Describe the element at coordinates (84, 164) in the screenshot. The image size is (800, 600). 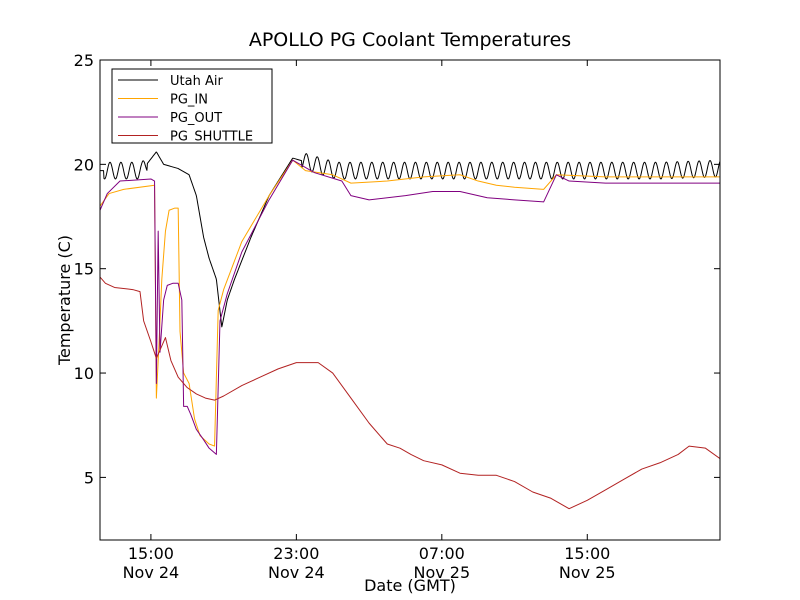
I see `y-tick-label: 20` at that location.